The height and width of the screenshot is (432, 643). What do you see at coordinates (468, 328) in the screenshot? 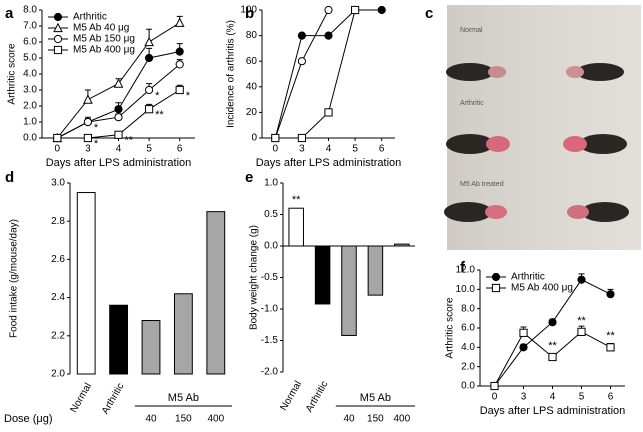
I see `y-tick-label: 6.0` at bounding box center [468, 328].